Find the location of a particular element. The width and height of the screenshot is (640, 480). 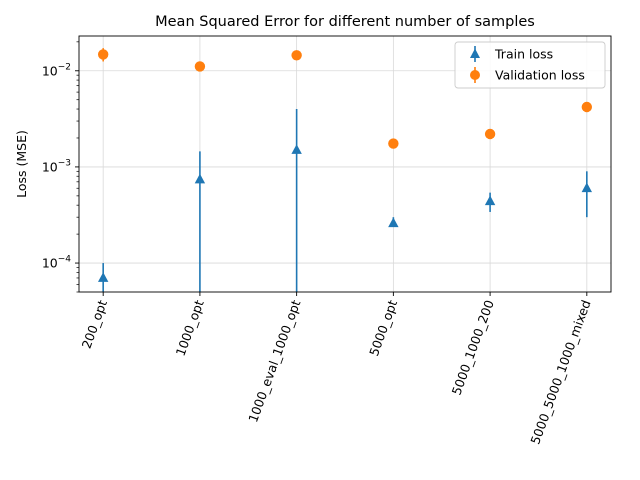

x-tick-label: 1000_opt is located at coordinates (190, 328).